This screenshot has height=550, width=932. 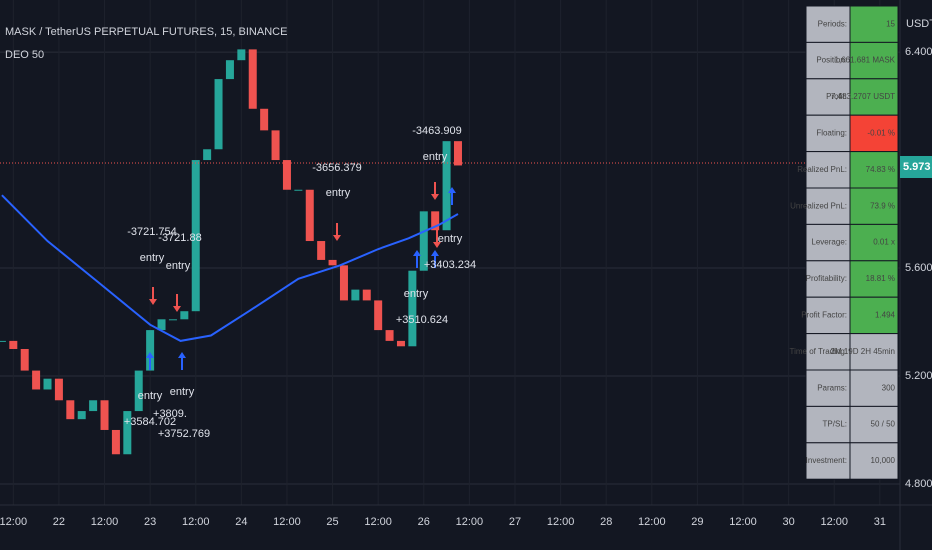 I want to click on table-label: Leverage:, so click(x=829, y=242).